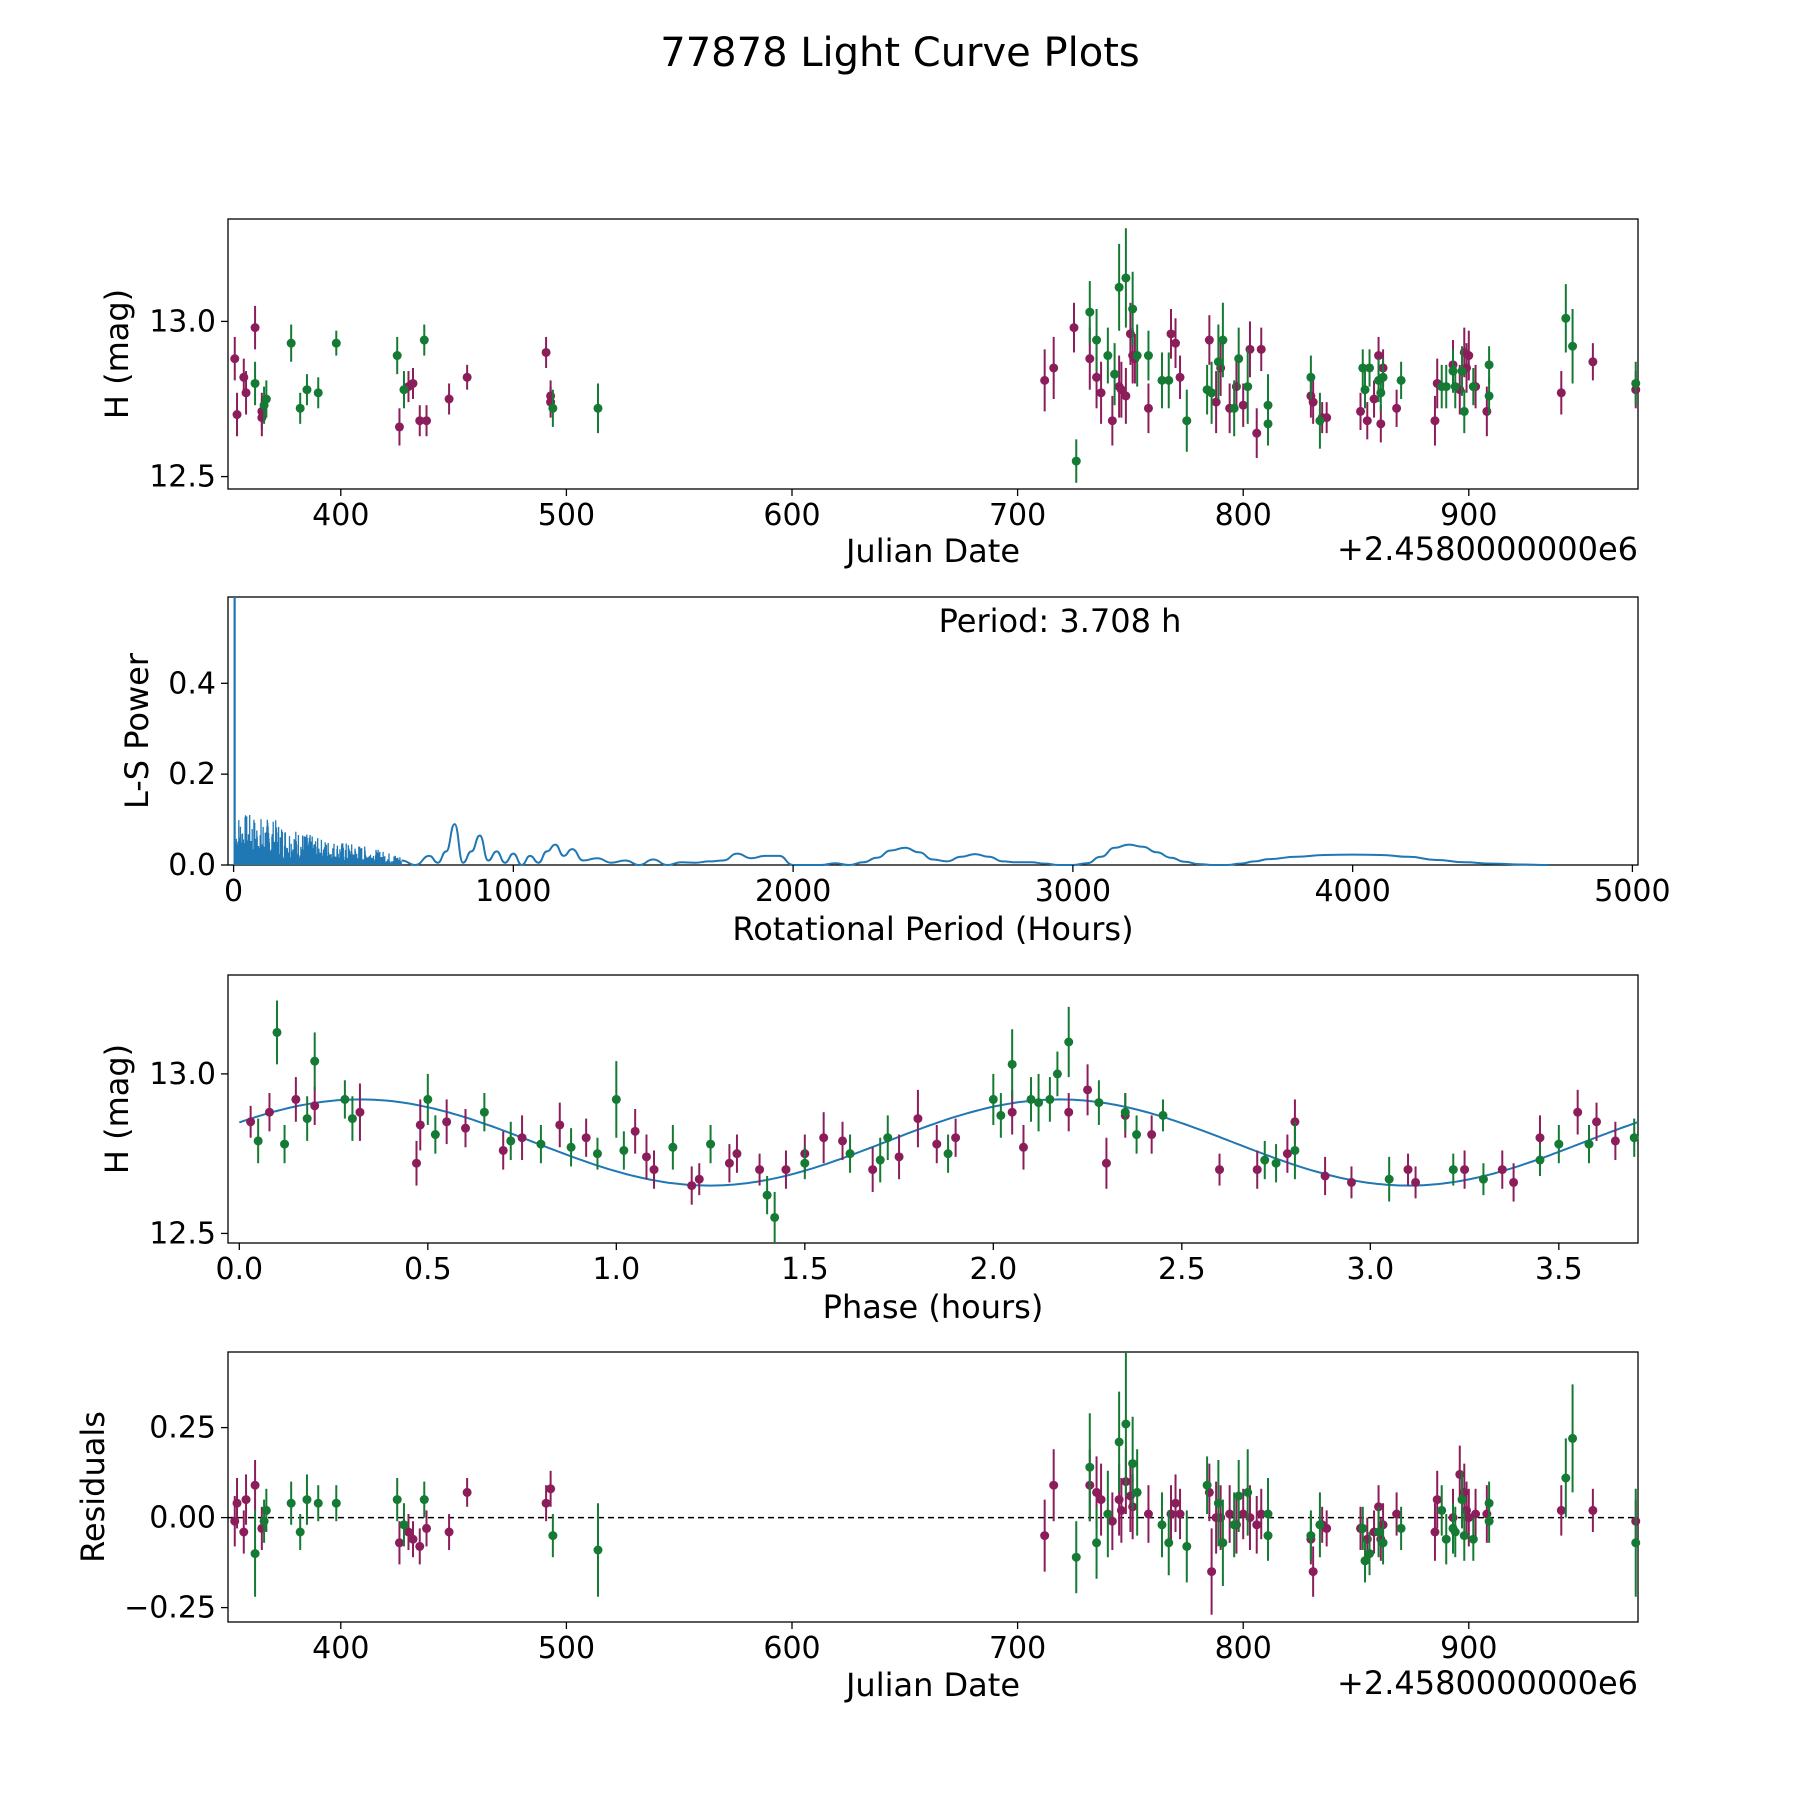 The image size is (1800, 1800). I want to click on residuals-offset-text: +2.4580000000e6, so click(1487, 1683).